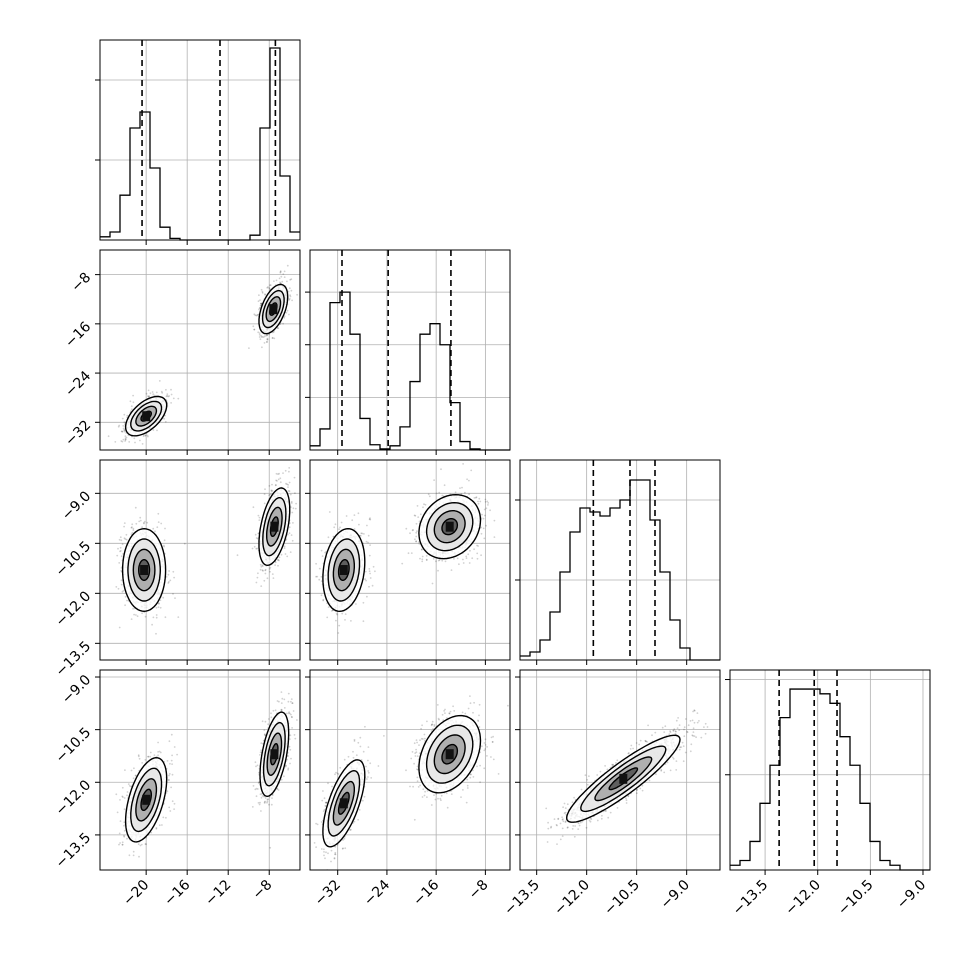 The height and width of the screenshot is (970, 970). What do you see at coordinates (78, 384) in the screenshot?
I see `y-tick-label: −24` at bounding box center [78, 384].